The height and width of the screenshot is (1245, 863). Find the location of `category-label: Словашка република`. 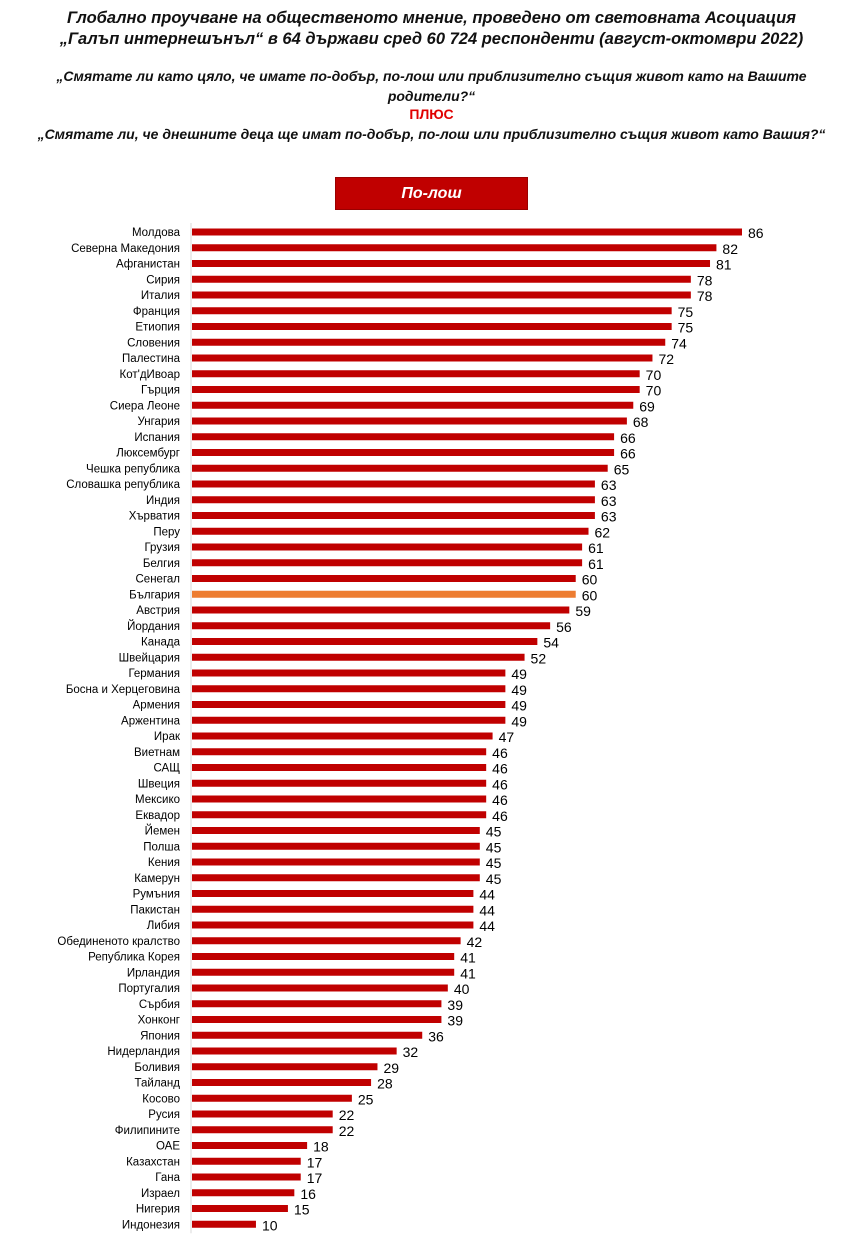

category-label: Словашка република is located at coordinates (123, 485).